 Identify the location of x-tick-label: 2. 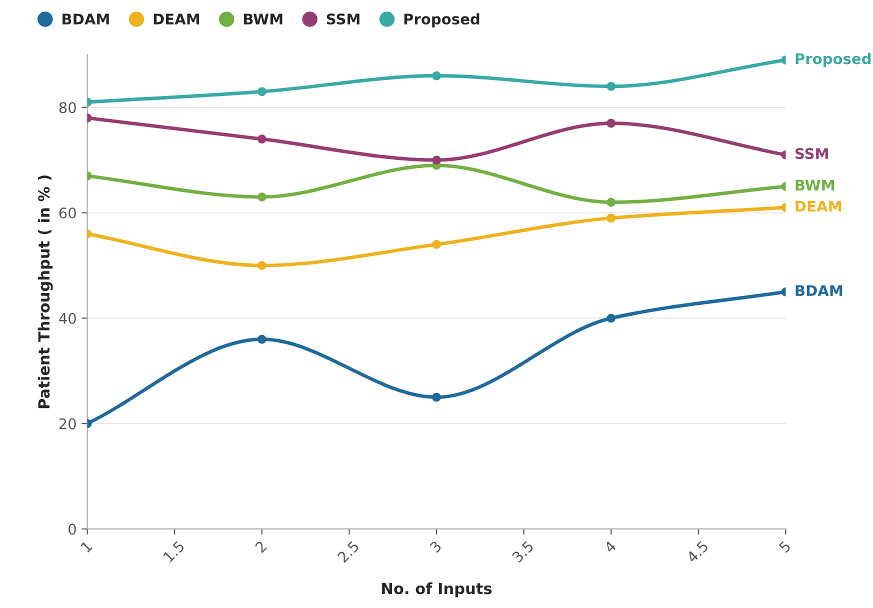
(260, 547).